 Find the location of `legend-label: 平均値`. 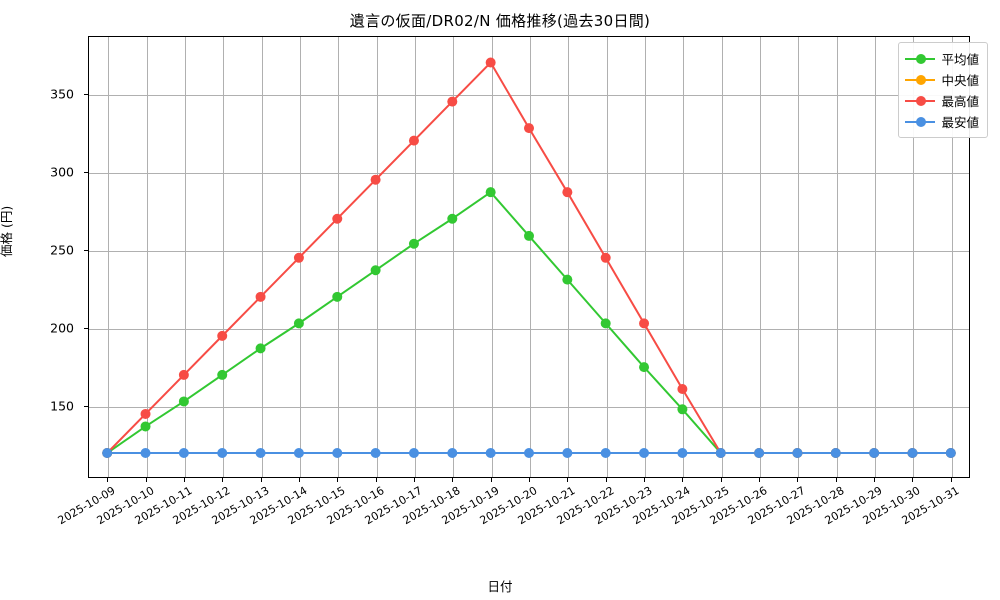

legend-label: 平均値 is located at coordinates (960, 59).